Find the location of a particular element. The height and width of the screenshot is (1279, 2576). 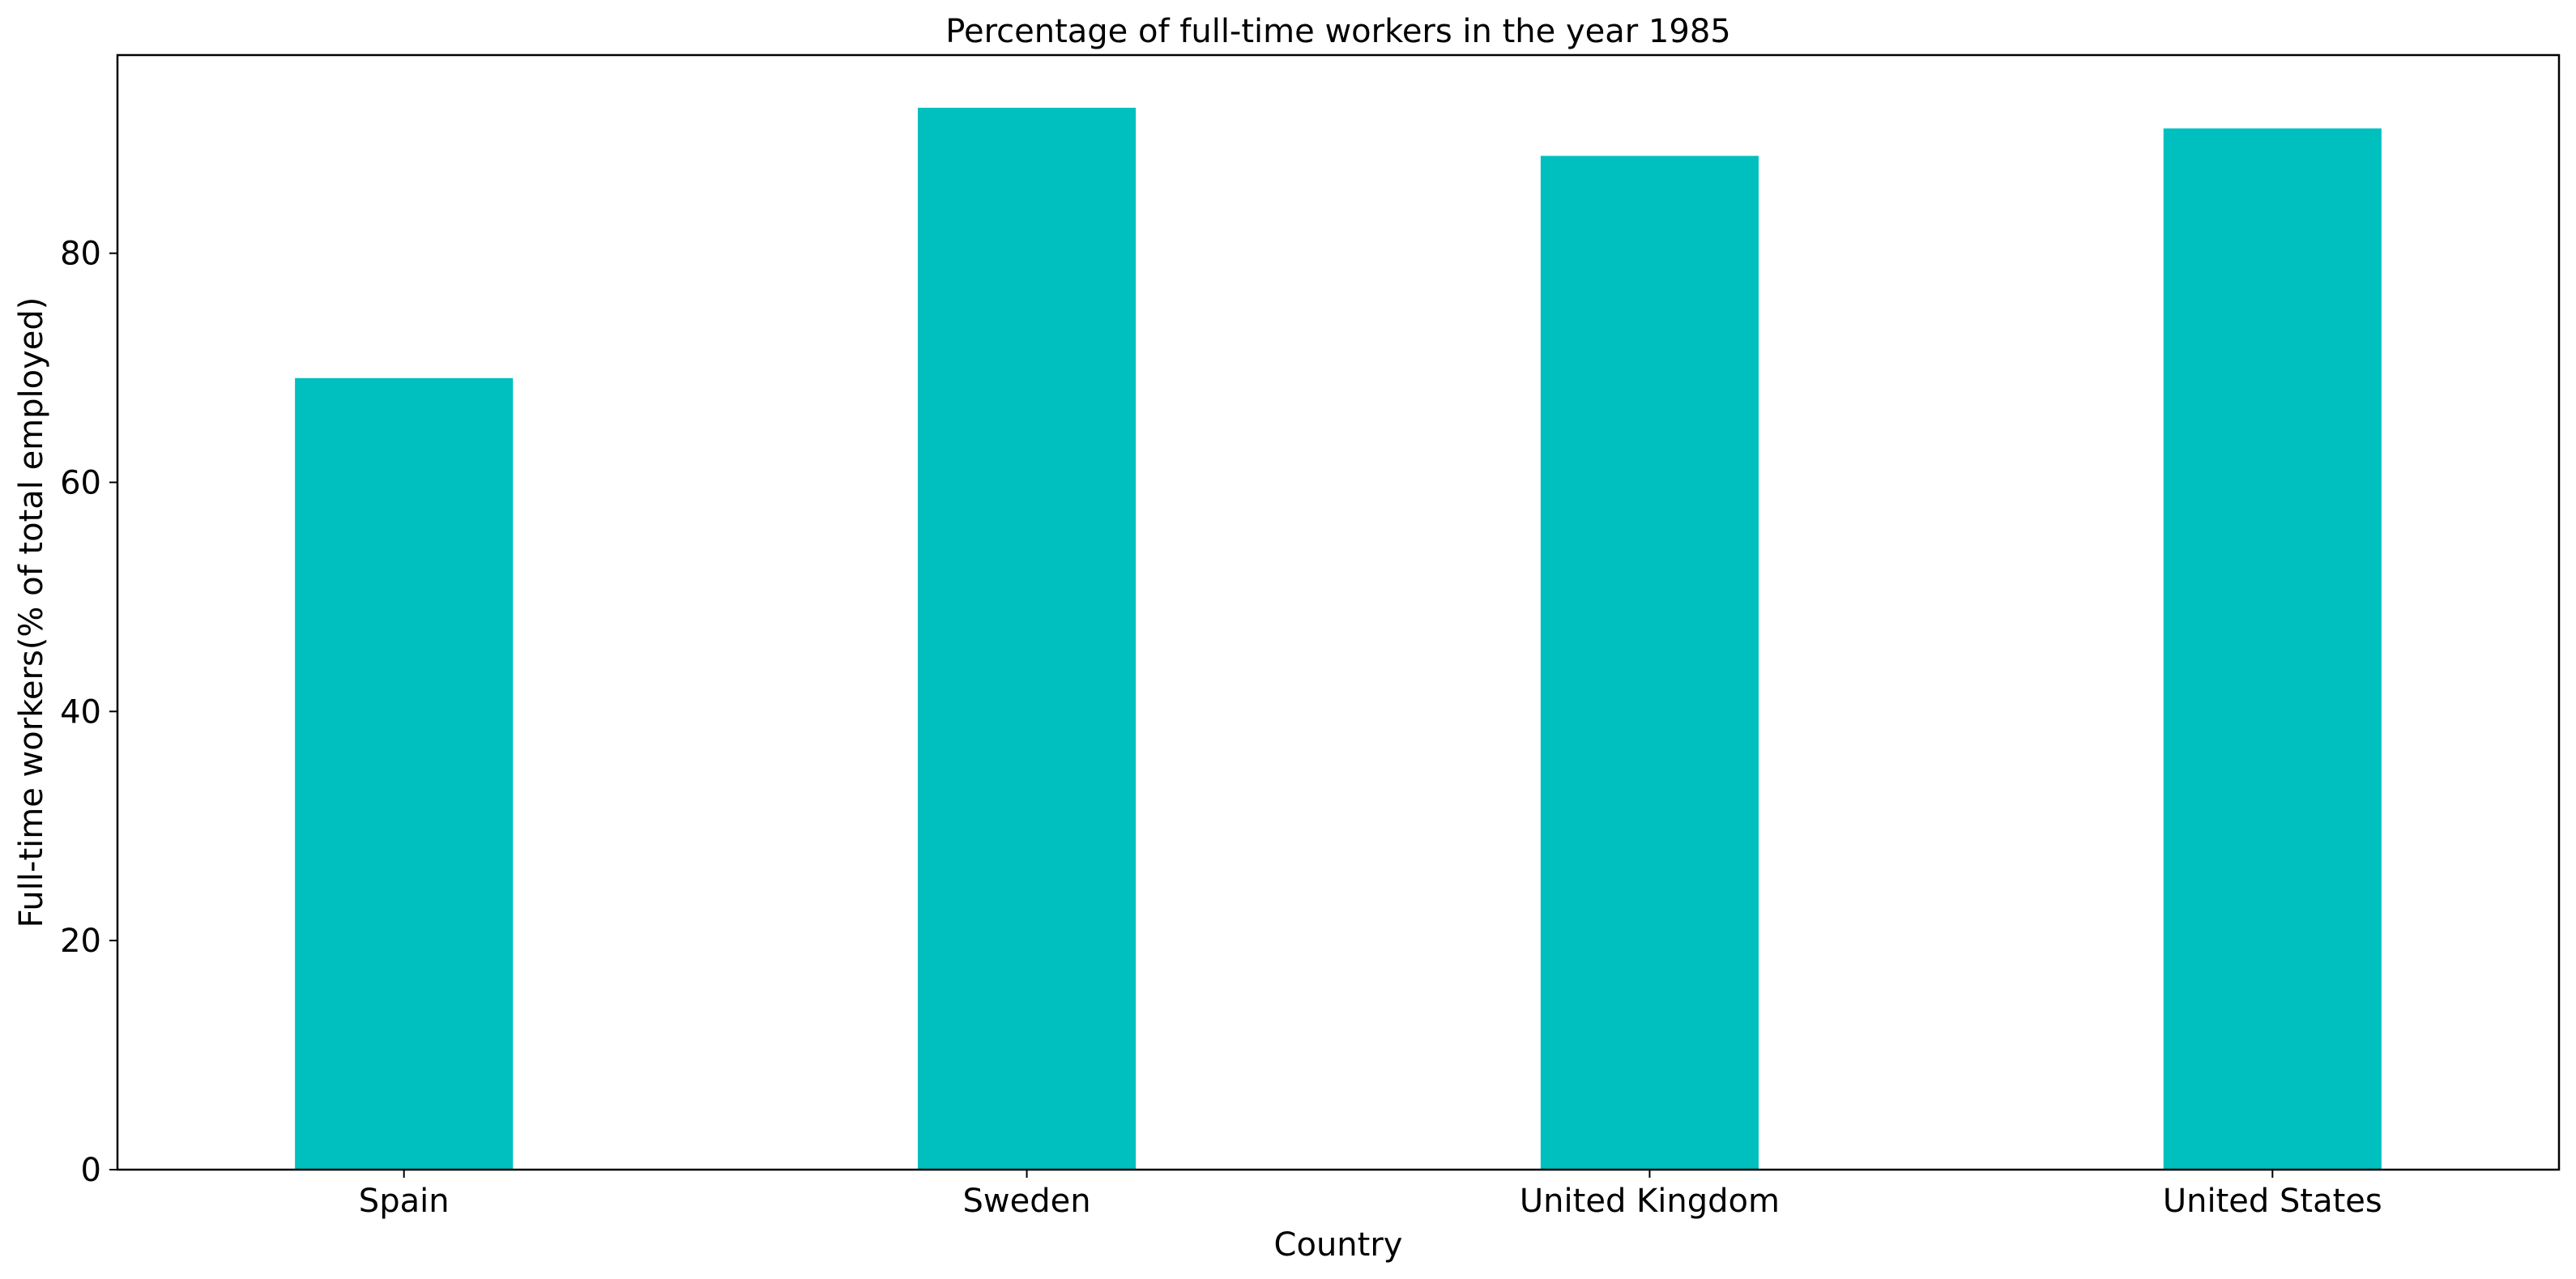

bar-spain is located at coordinates (405, 773).